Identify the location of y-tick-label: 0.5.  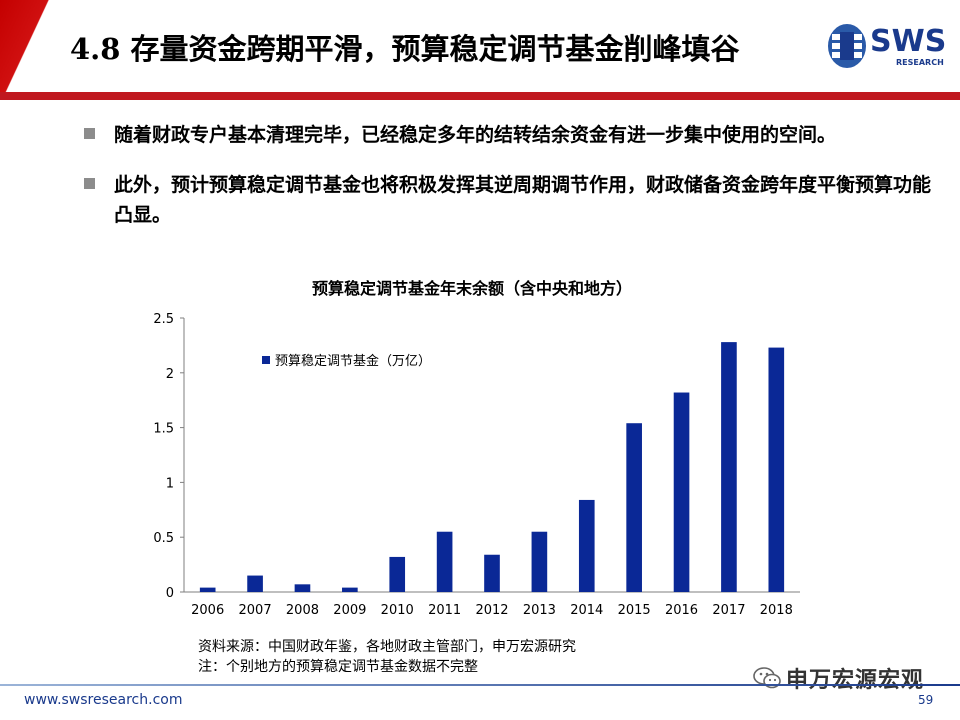
(163, 538).